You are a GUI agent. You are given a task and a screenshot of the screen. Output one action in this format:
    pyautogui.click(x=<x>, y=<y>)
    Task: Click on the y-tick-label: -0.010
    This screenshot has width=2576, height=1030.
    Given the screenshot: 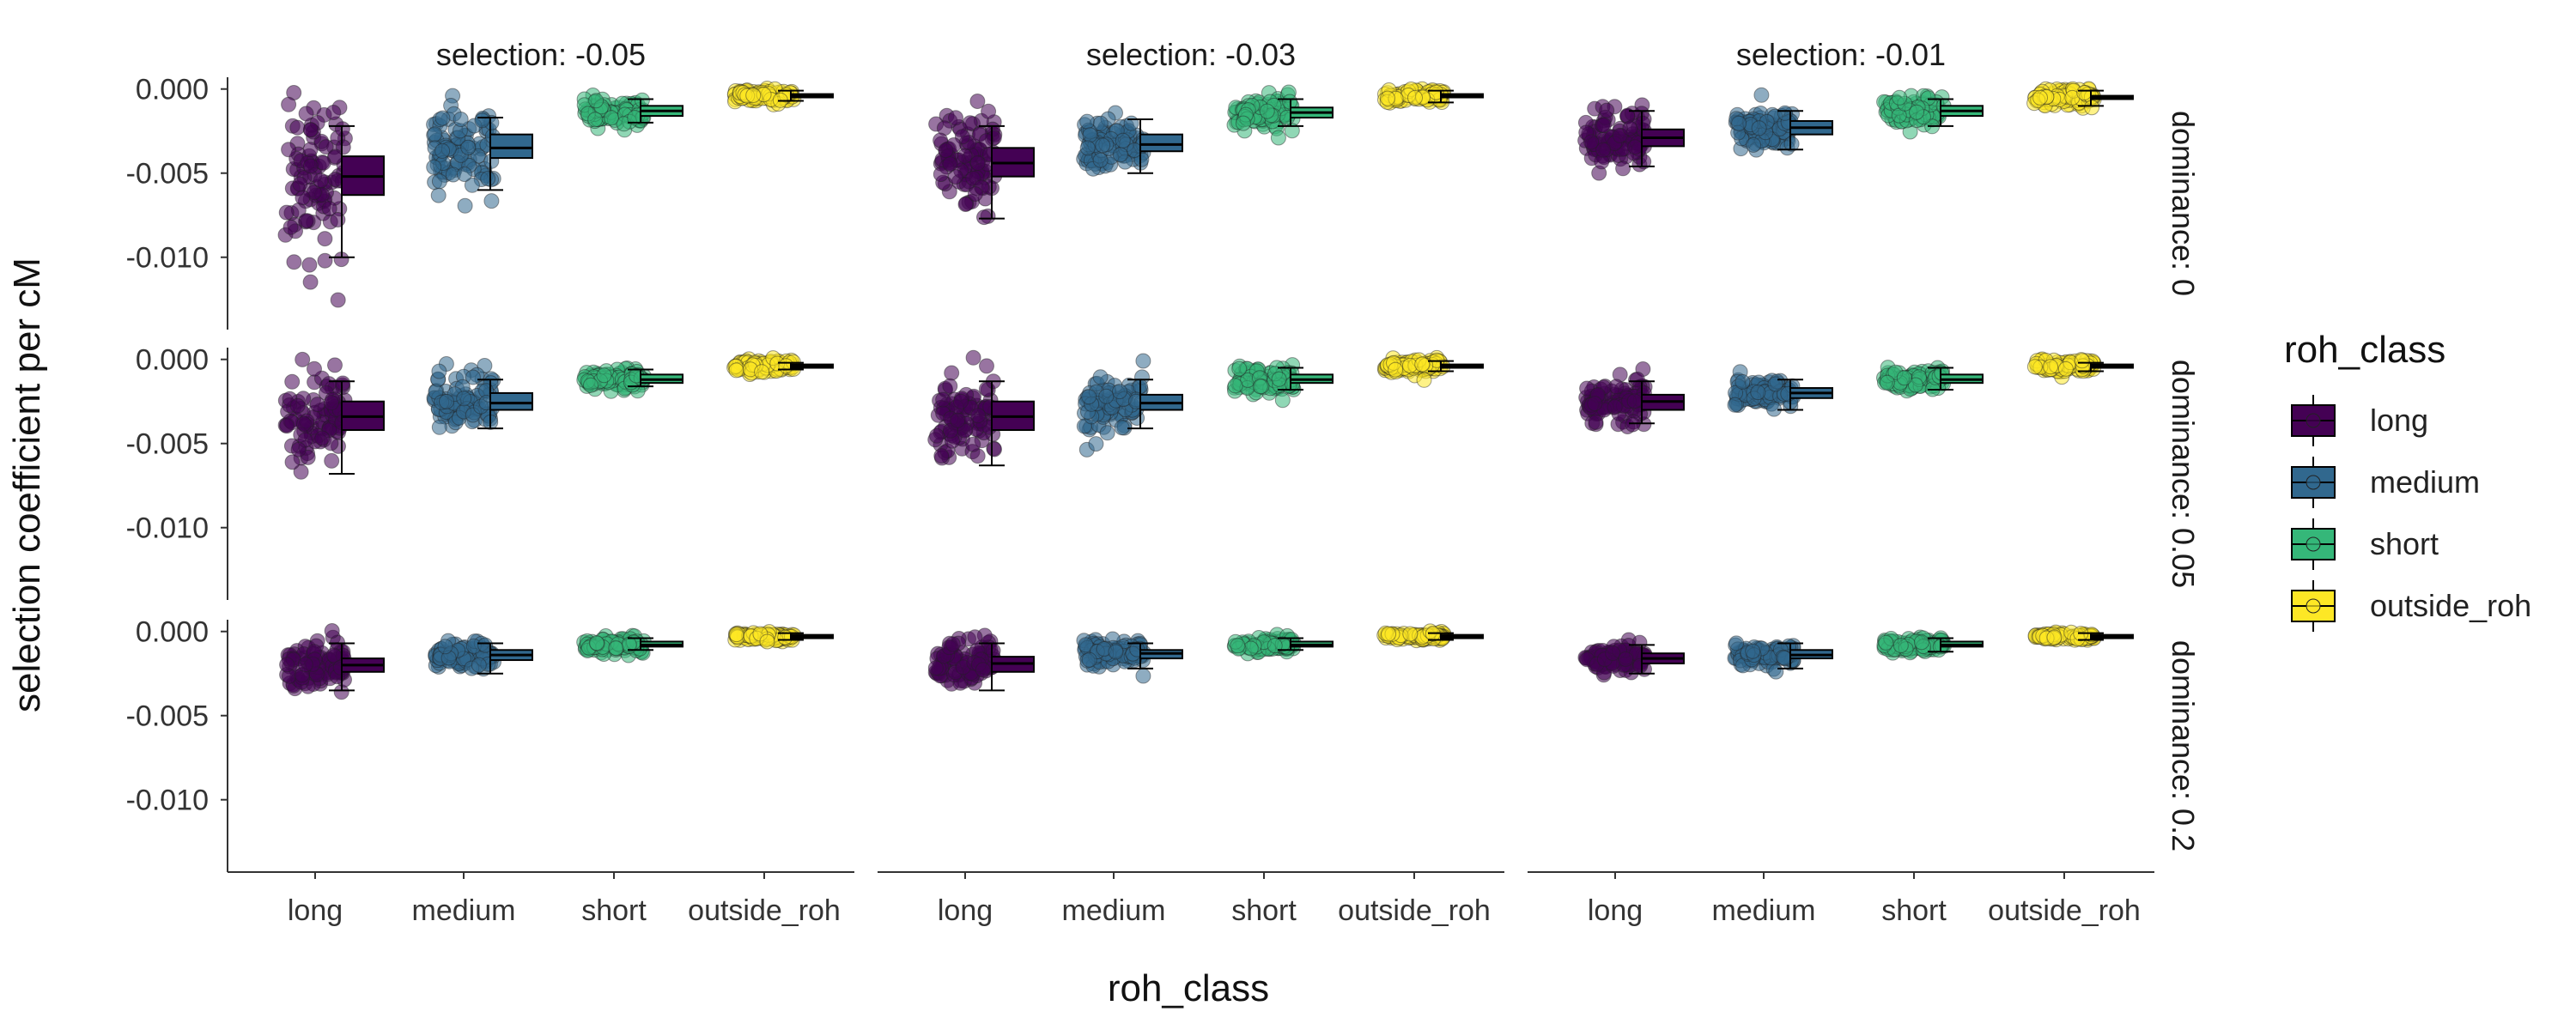 What is the action you would take?
    pyautogui.click(x=167, y=801)
    